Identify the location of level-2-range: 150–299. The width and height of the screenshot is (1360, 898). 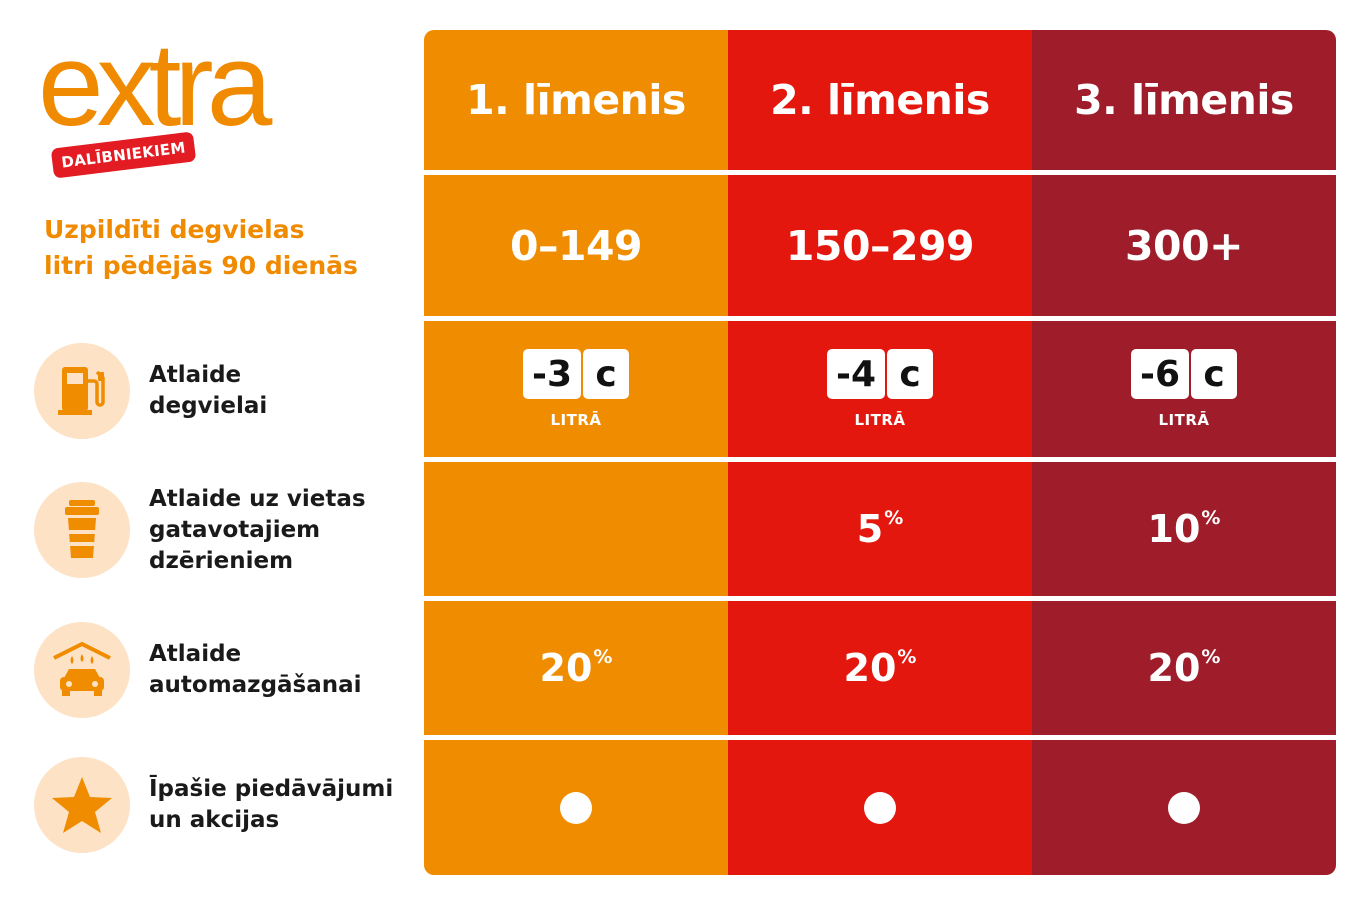
(880, 245).